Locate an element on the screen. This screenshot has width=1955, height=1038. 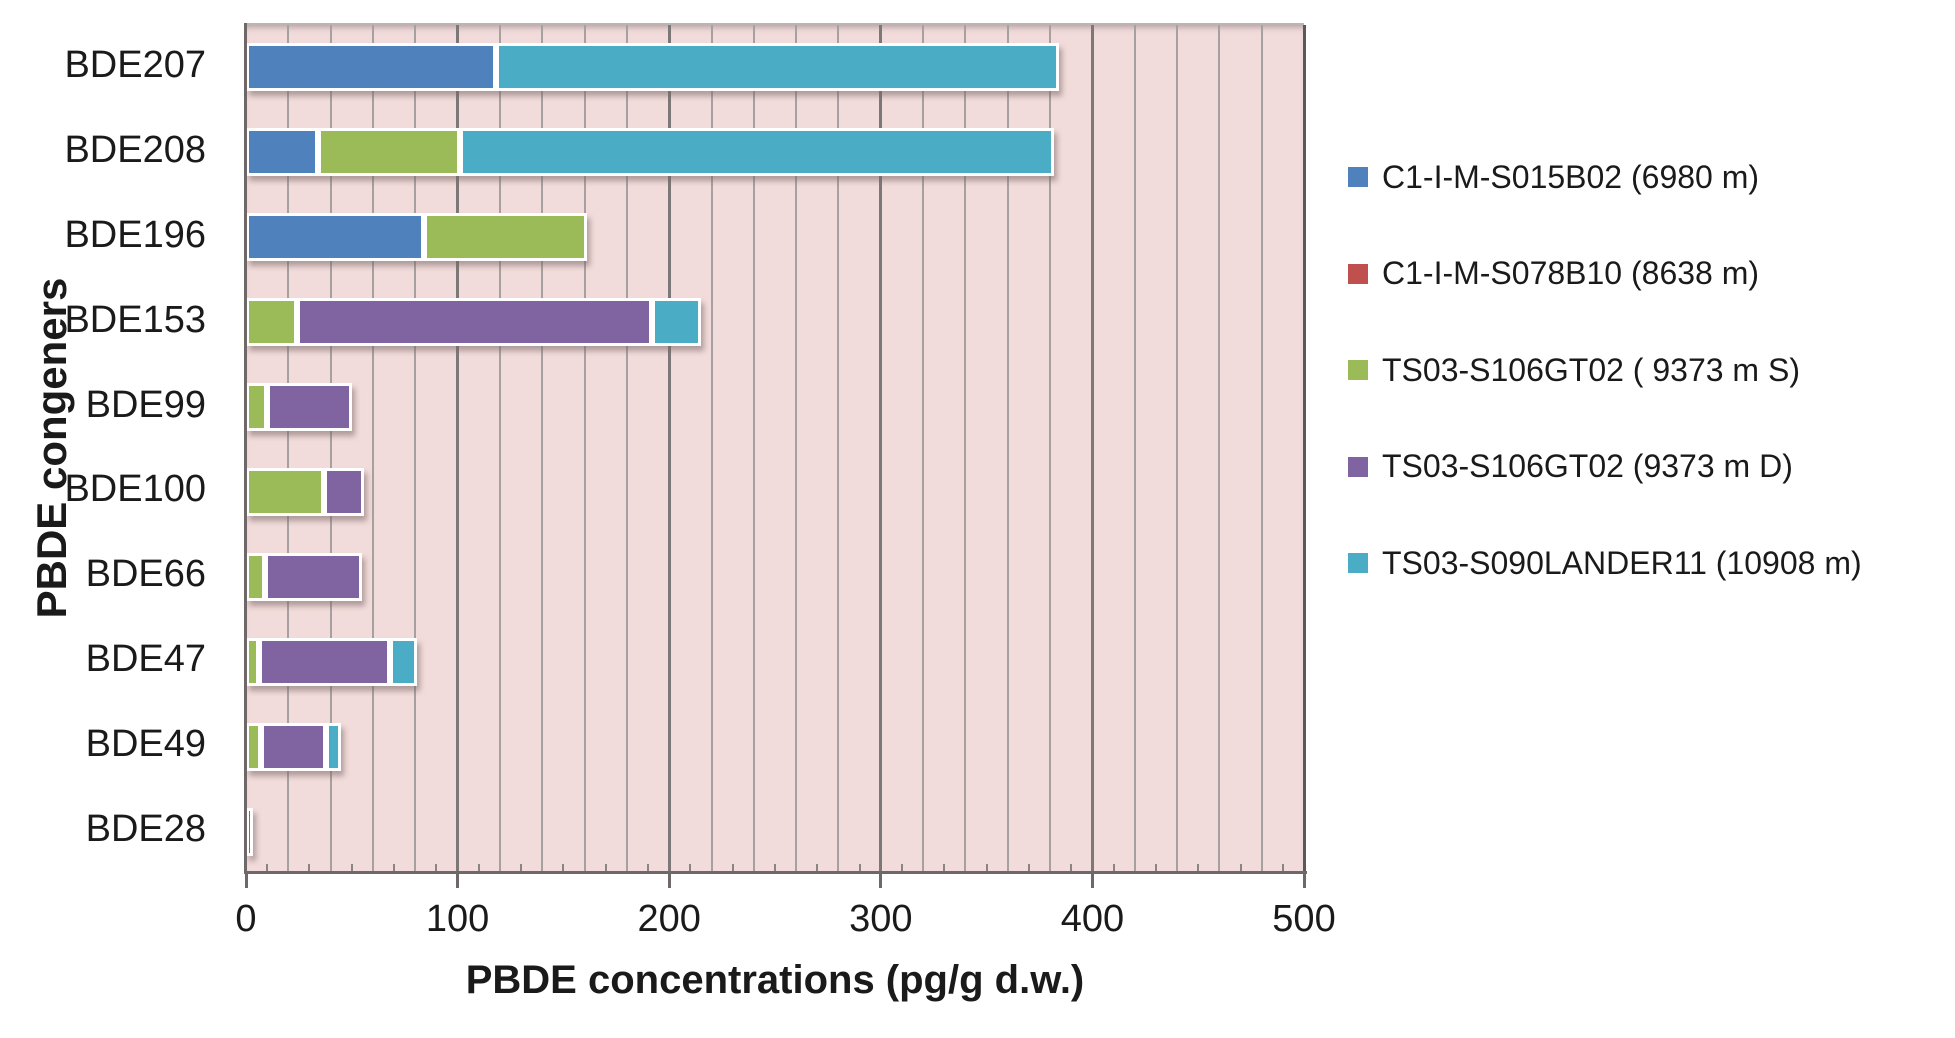
bar-bde66 is located at coordinates (304, 576).